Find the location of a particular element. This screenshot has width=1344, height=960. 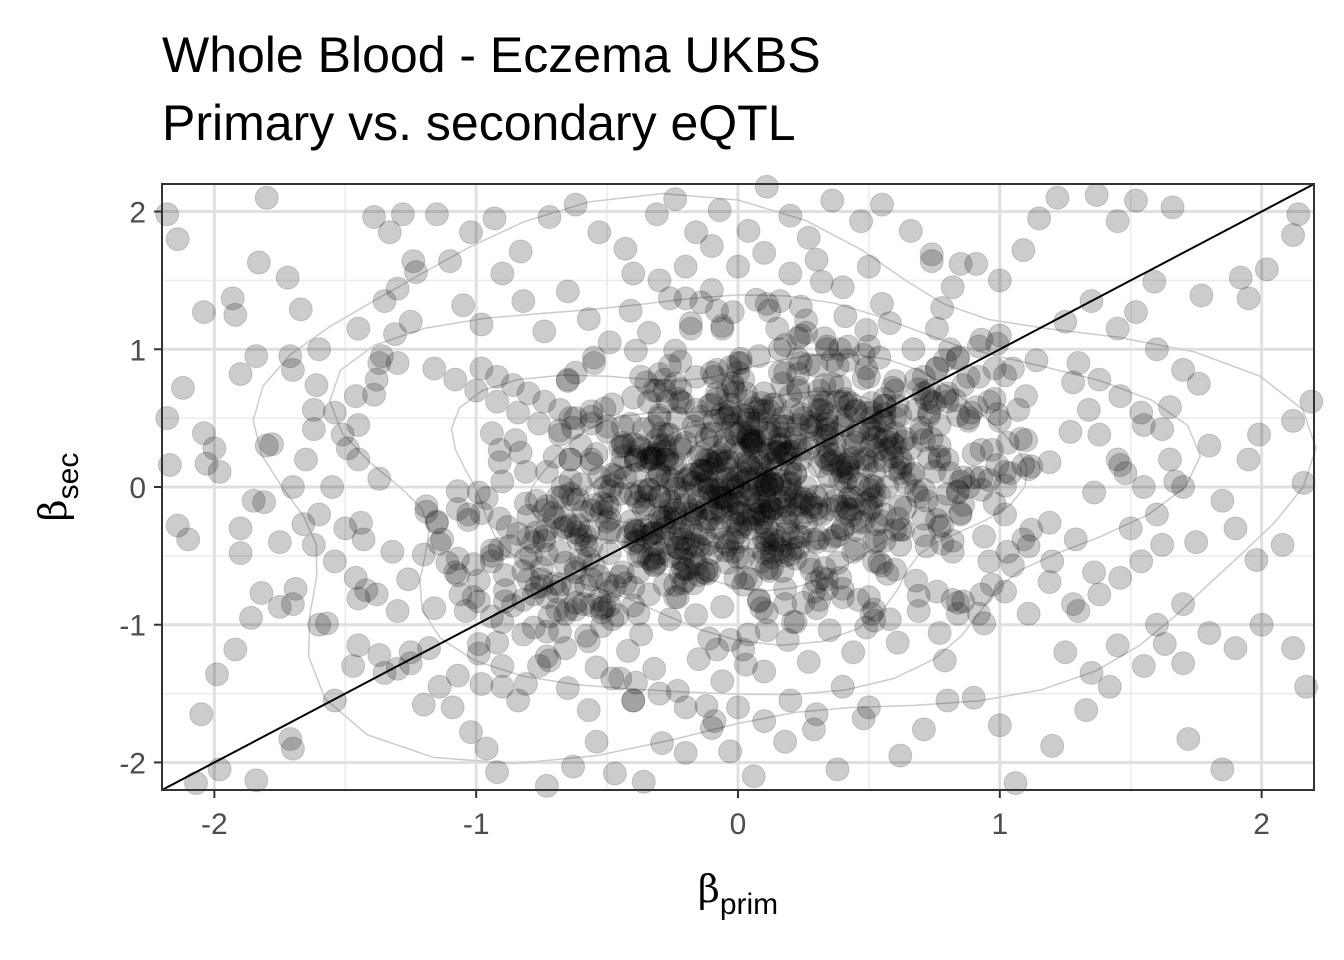

svg-text: βprim is located at coordinates (738, 894).